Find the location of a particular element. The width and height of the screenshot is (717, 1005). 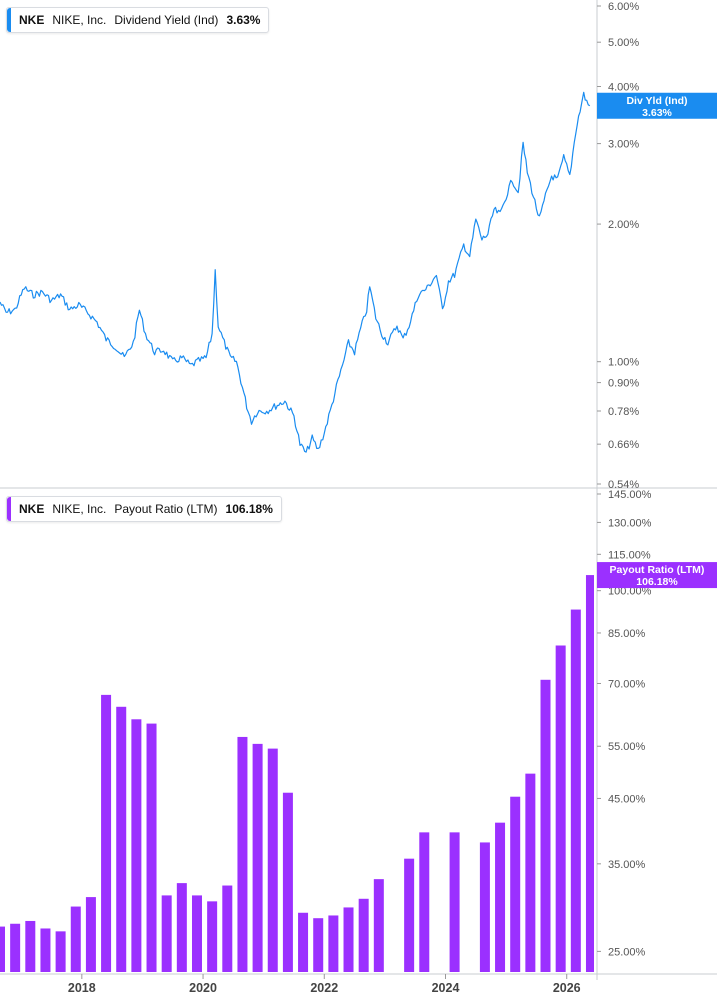

payout-legend-ticker: NKE is located at coordinates (32, 509).